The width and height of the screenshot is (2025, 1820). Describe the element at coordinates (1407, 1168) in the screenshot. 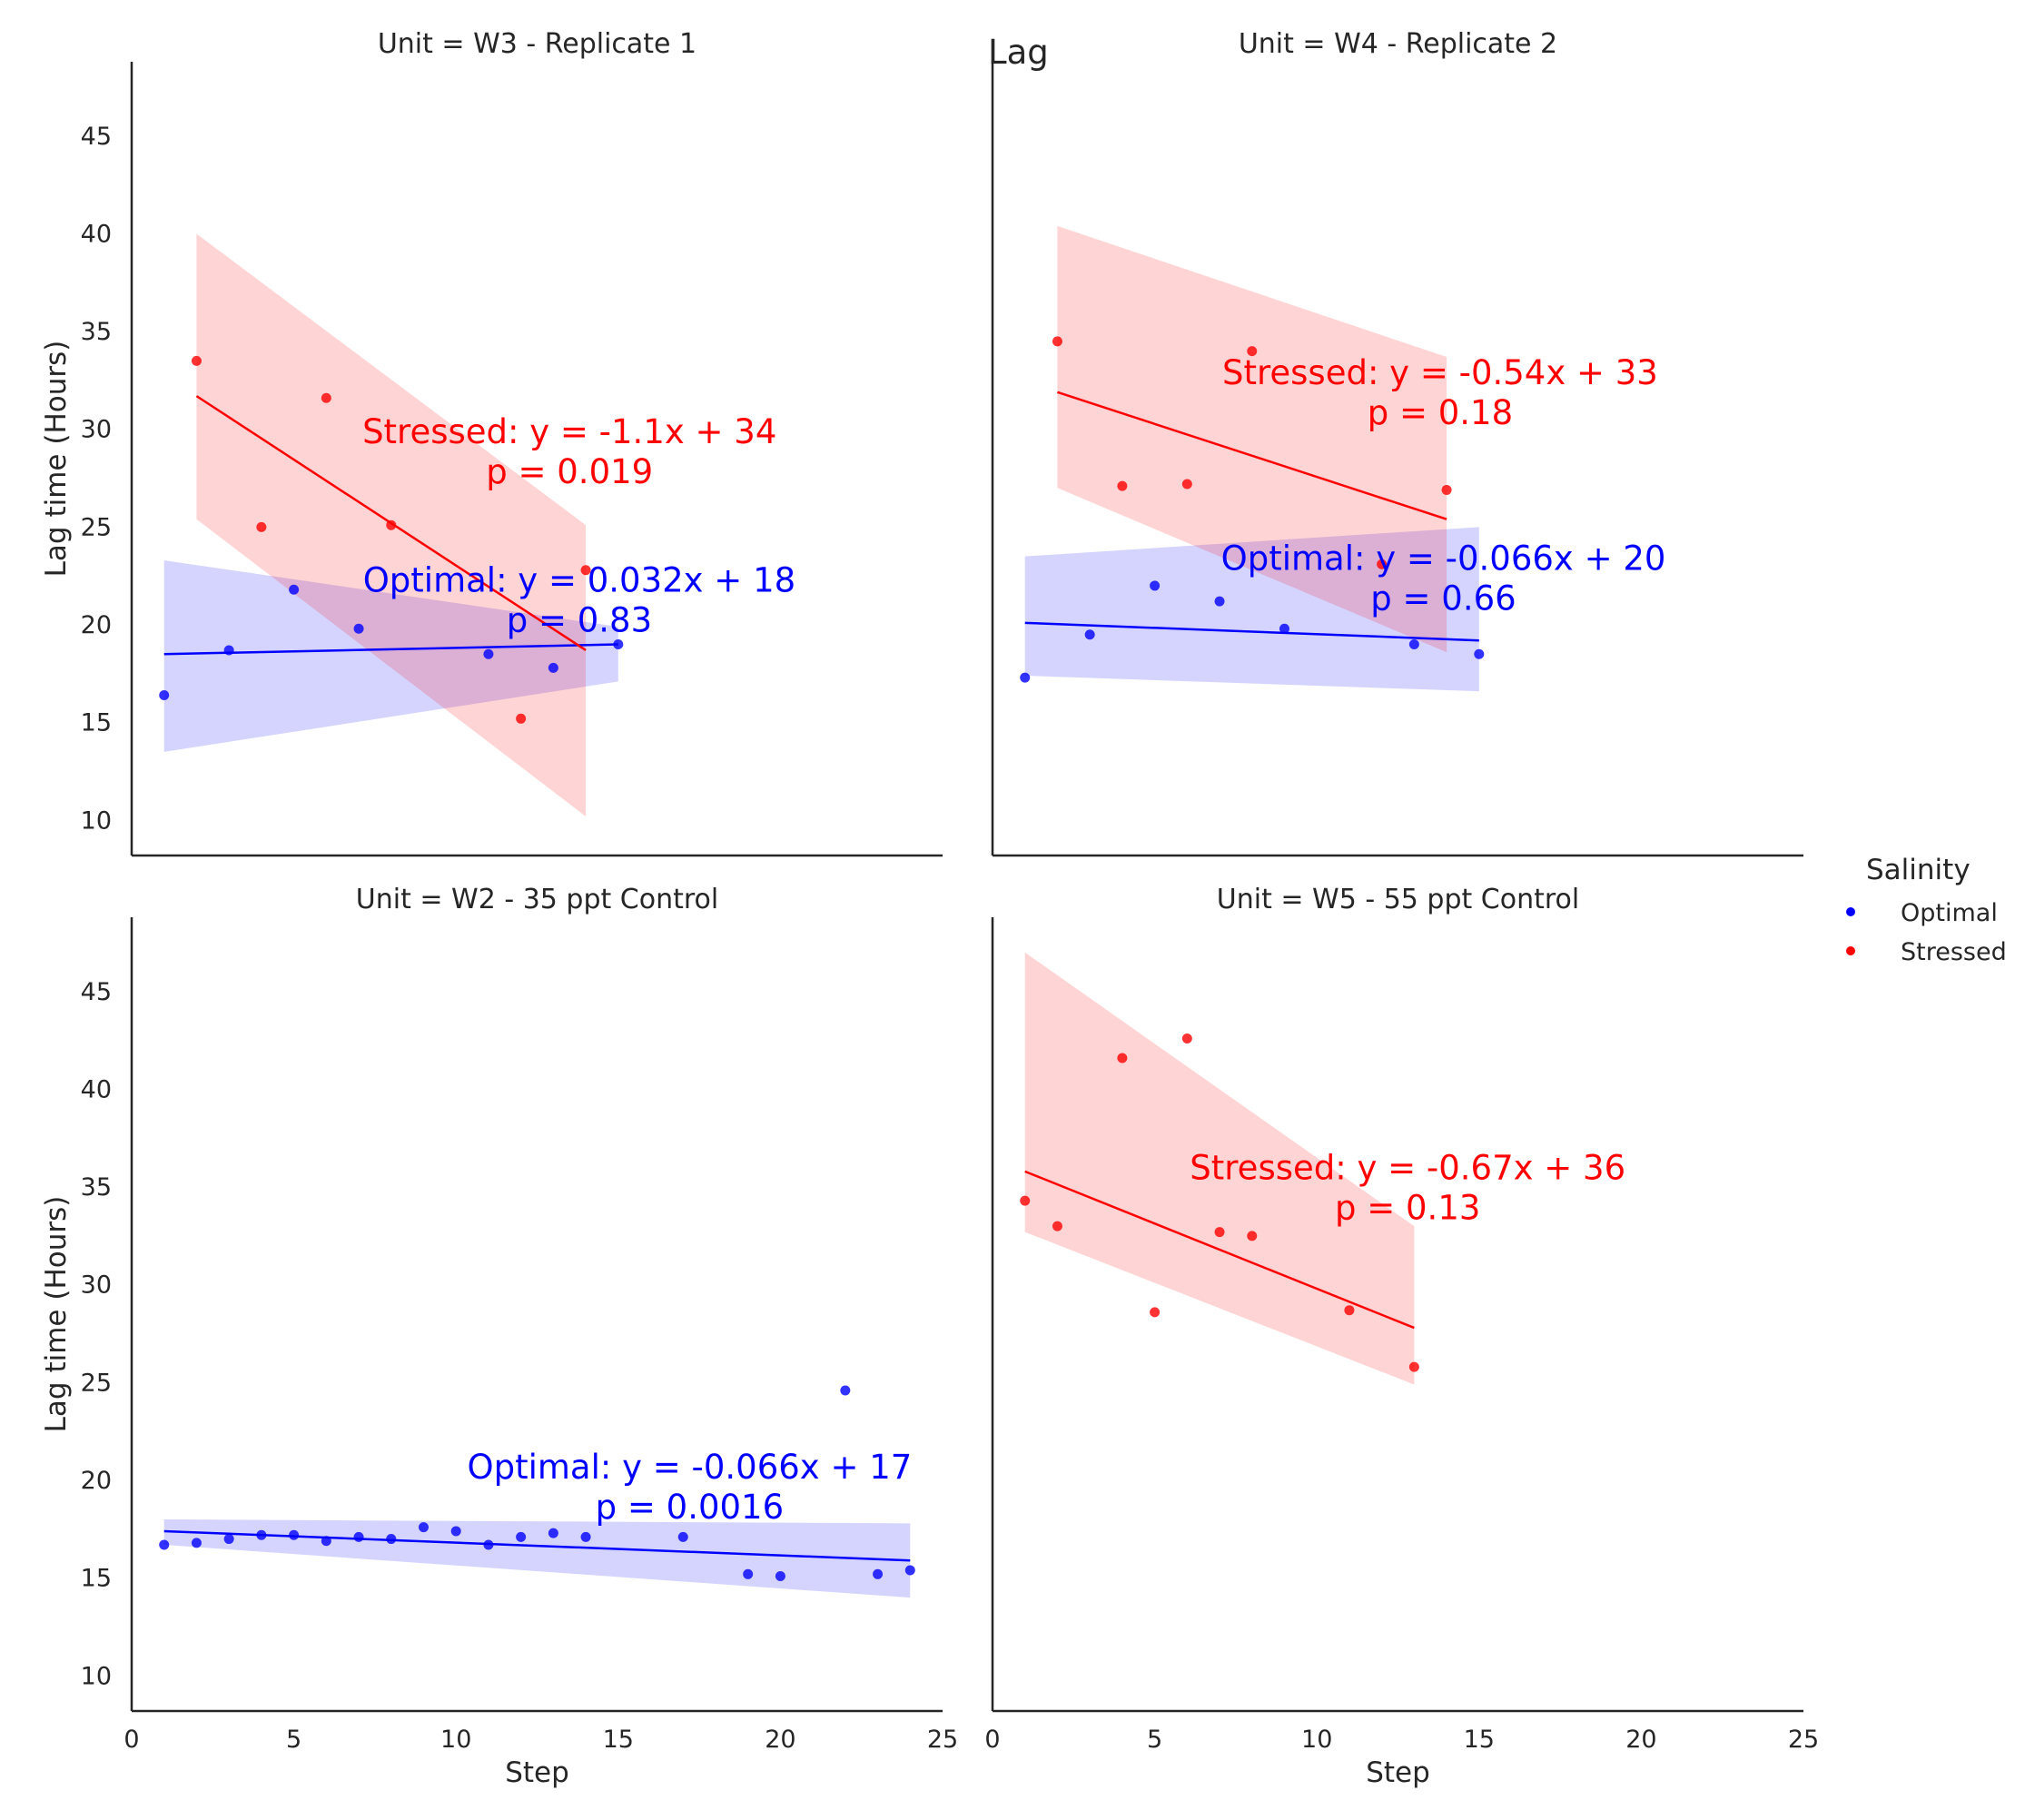

I see `regression-equation-stressed: Stressed: y = -0.67x + 36` at that location.